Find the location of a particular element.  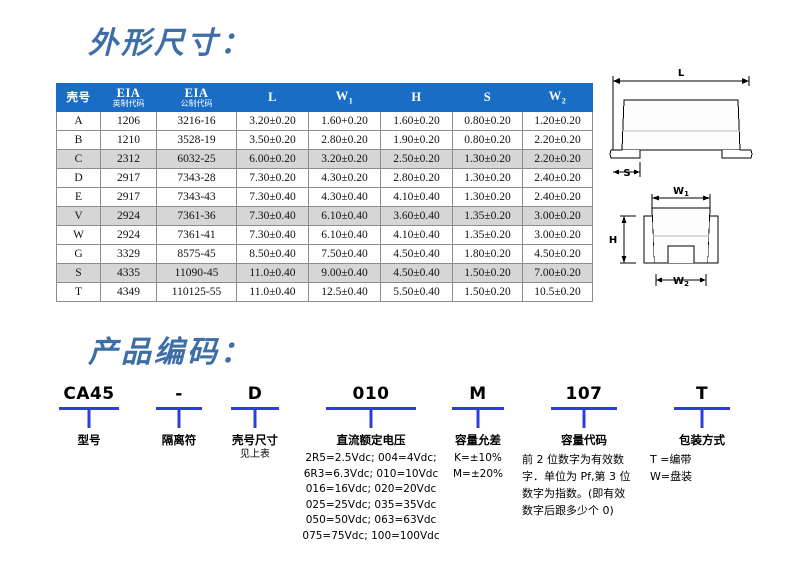

drawing-label-height: H is located at coordinates (613, 240).